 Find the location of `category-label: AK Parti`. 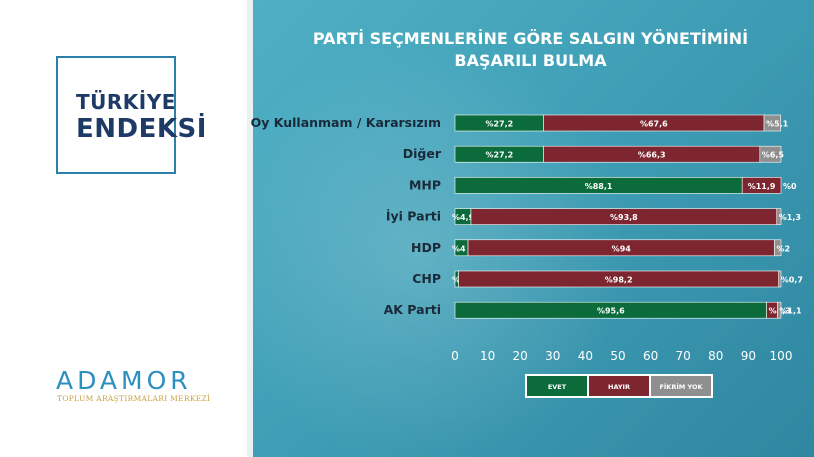

category-label: AK Parti is located at coordinates (412, 309).